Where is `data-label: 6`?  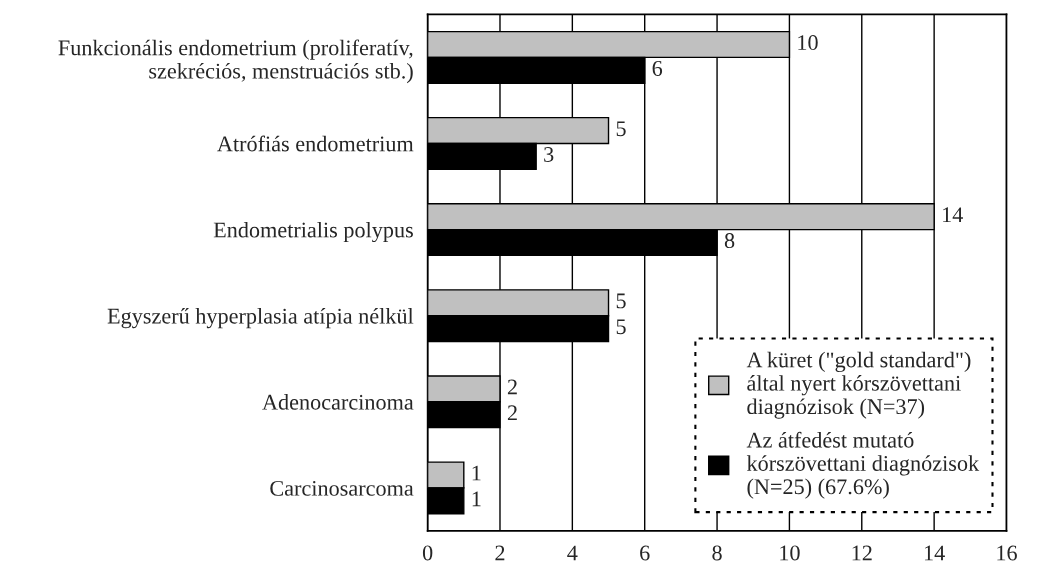 data-label: 6 is located at coordinates (657, 68).